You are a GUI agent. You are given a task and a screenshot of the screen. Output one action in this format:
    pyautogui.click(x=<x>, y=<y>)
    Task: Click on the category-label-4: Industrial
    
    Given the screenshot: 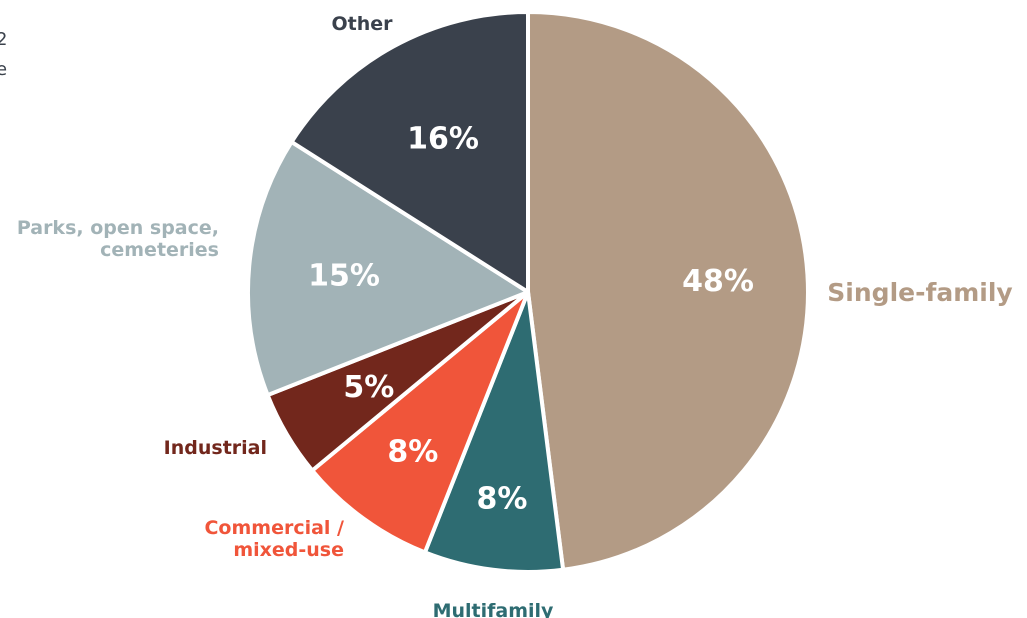 What is the action you would take?
    pyautogui.click(x=215, y=448)
    